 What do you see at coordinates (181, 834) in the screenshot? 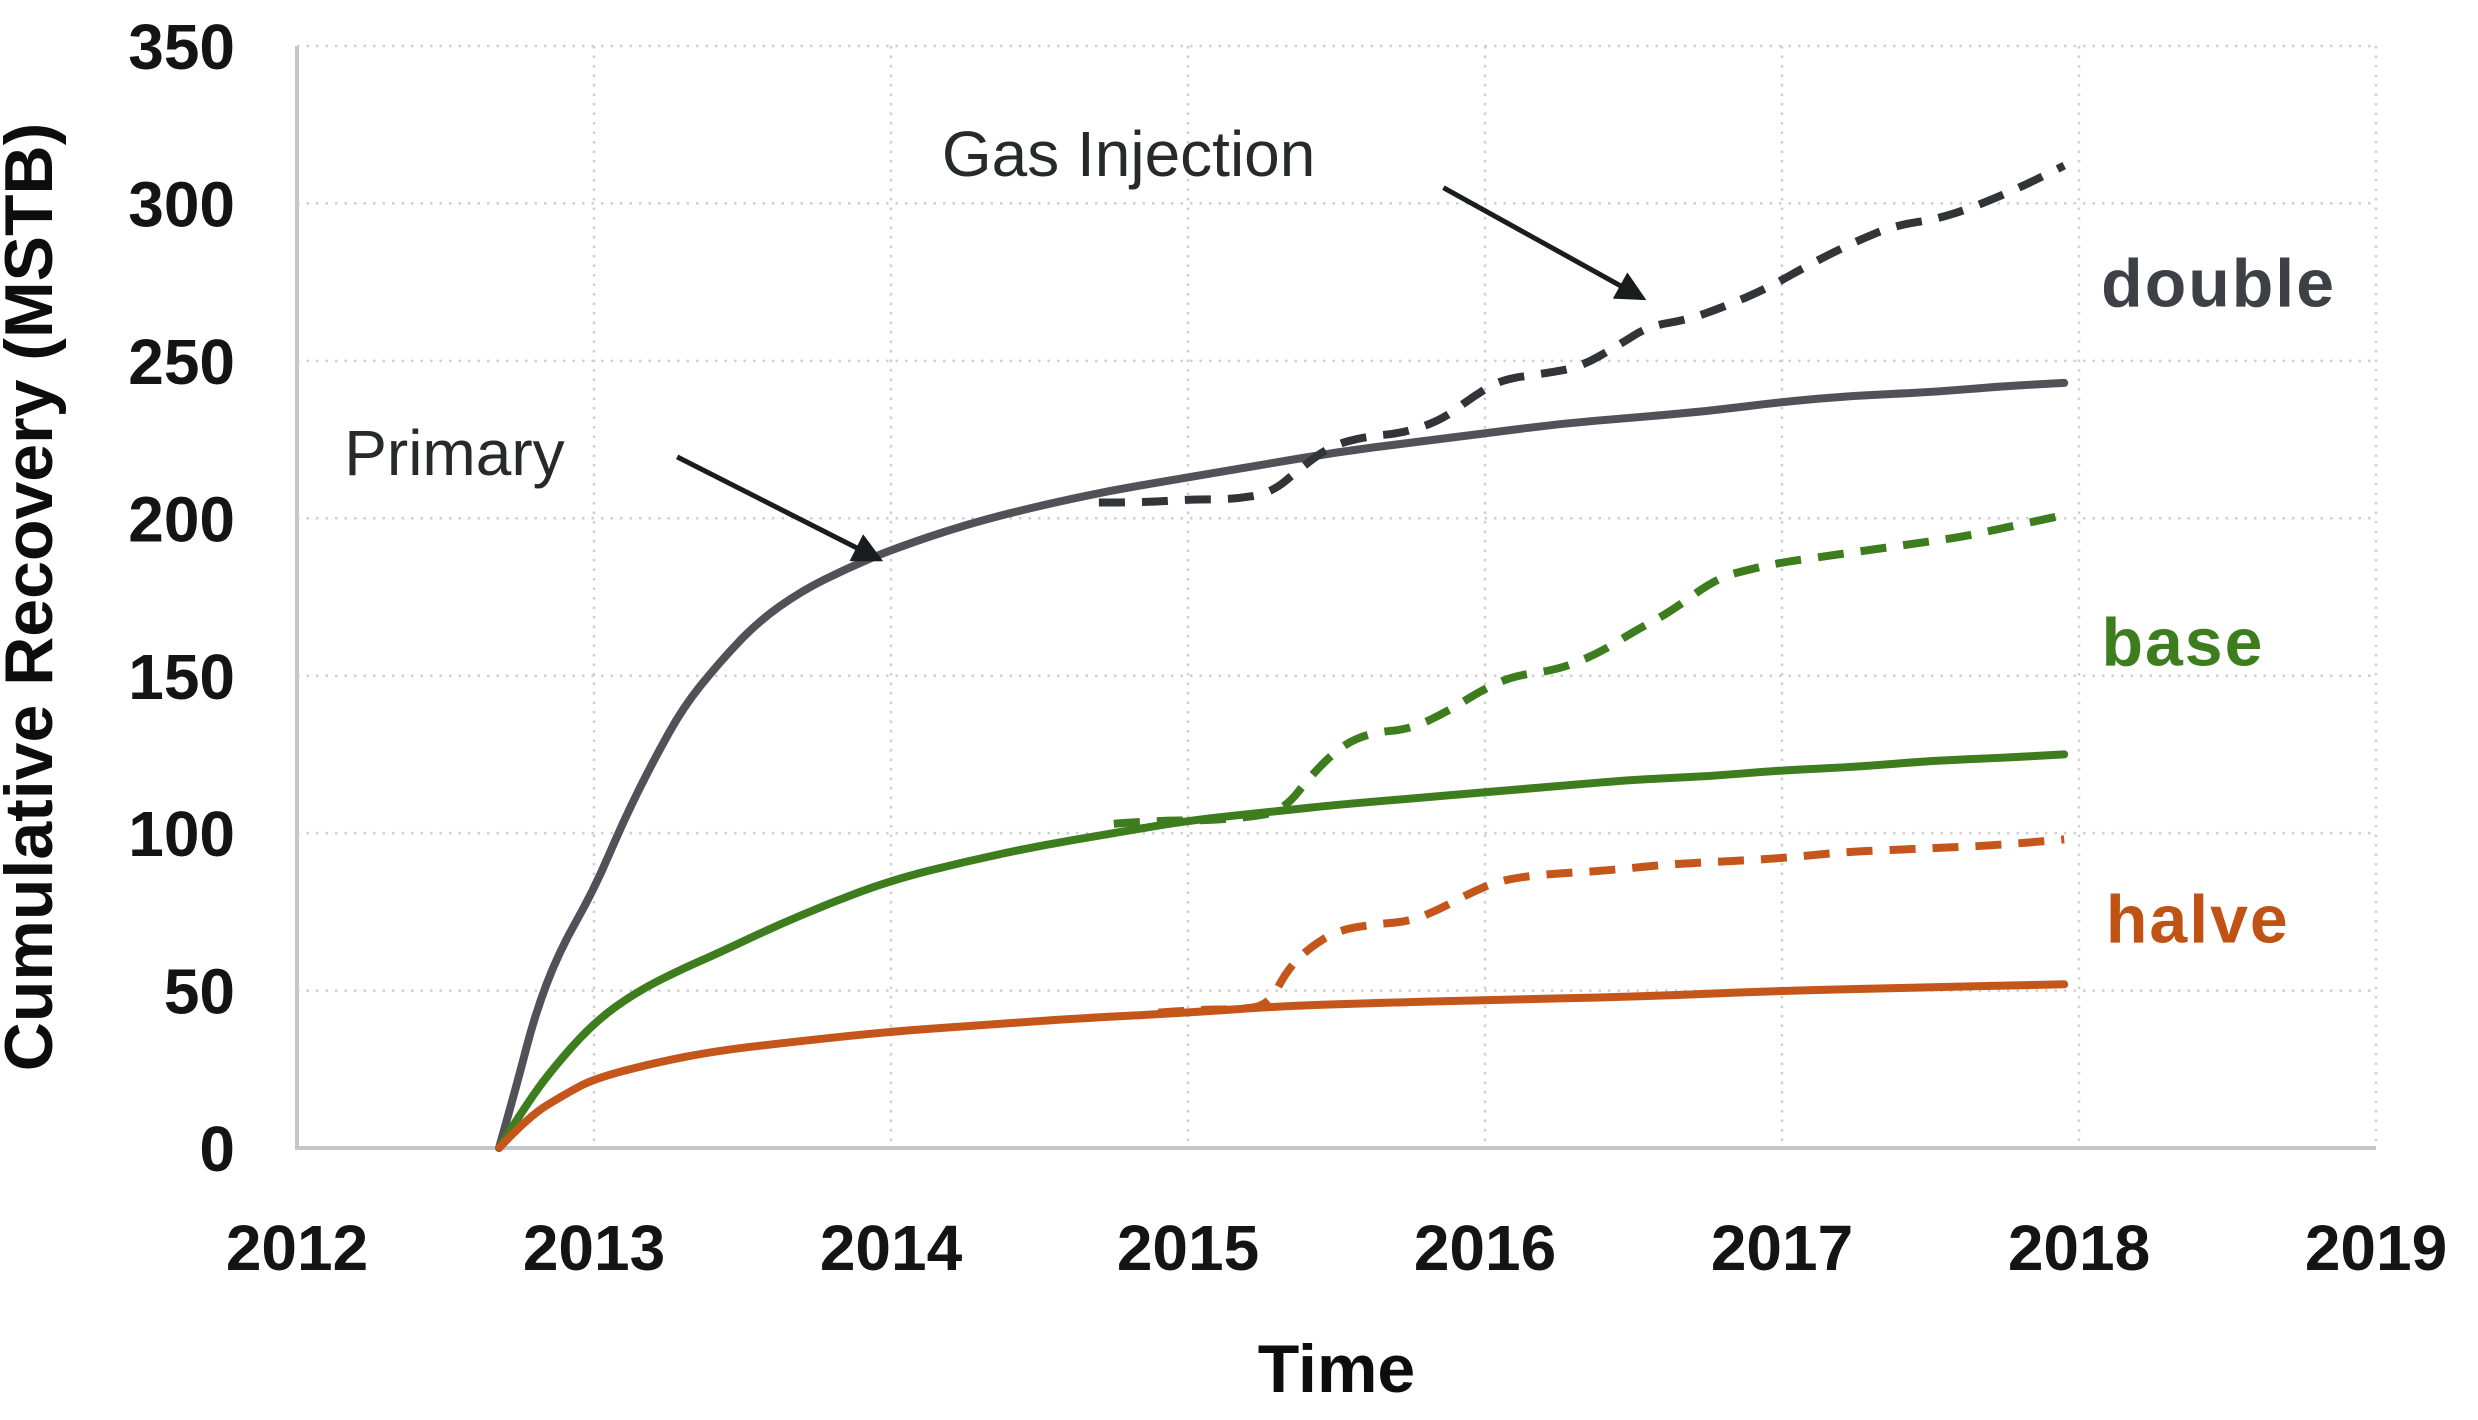
I see `y-tick-label: 100` at bounding box center [181, 834].